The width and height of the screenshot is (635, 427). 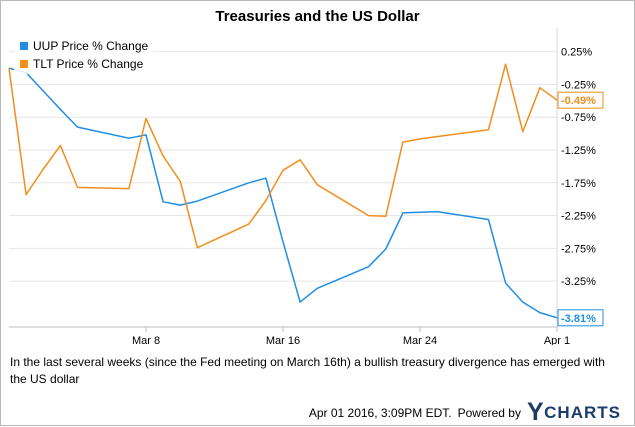 I want to click on legend: UUP Price % Change TLT Price % Change, so click(x=84, y=55).